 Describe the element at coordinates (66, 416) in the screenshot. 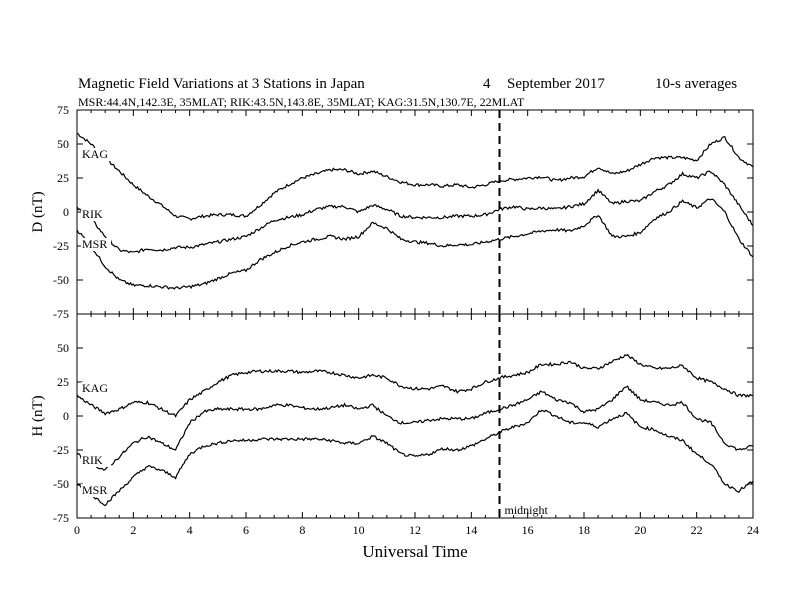

I see `y-tick-label-bottom: 0` at that location.